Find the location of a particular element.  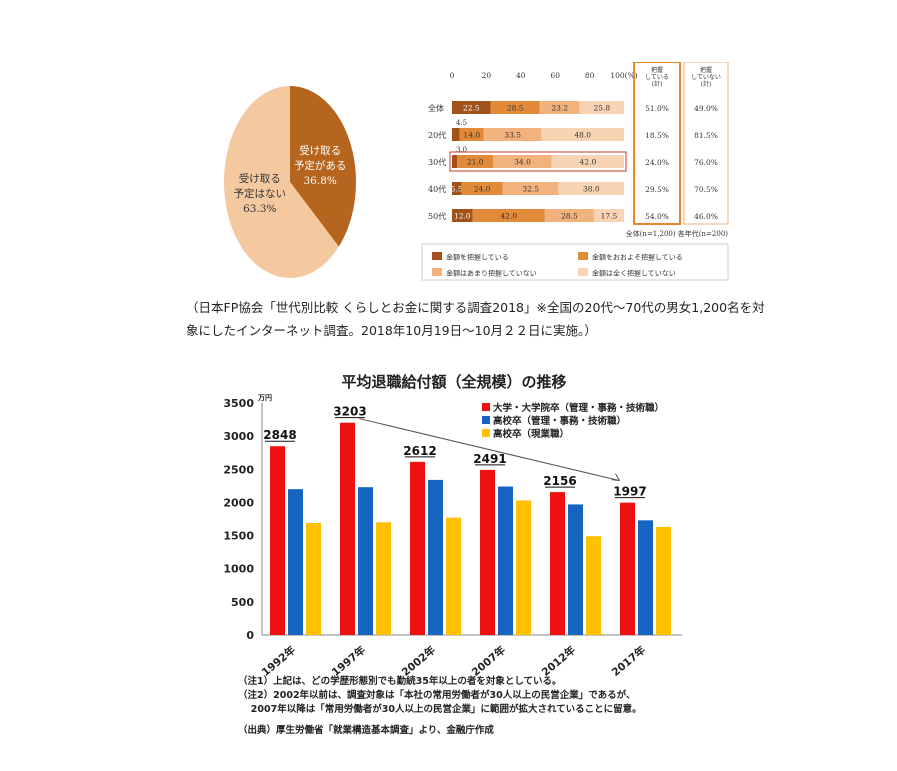

x-category-label: 2012年 is located at coordinates (558, 661).